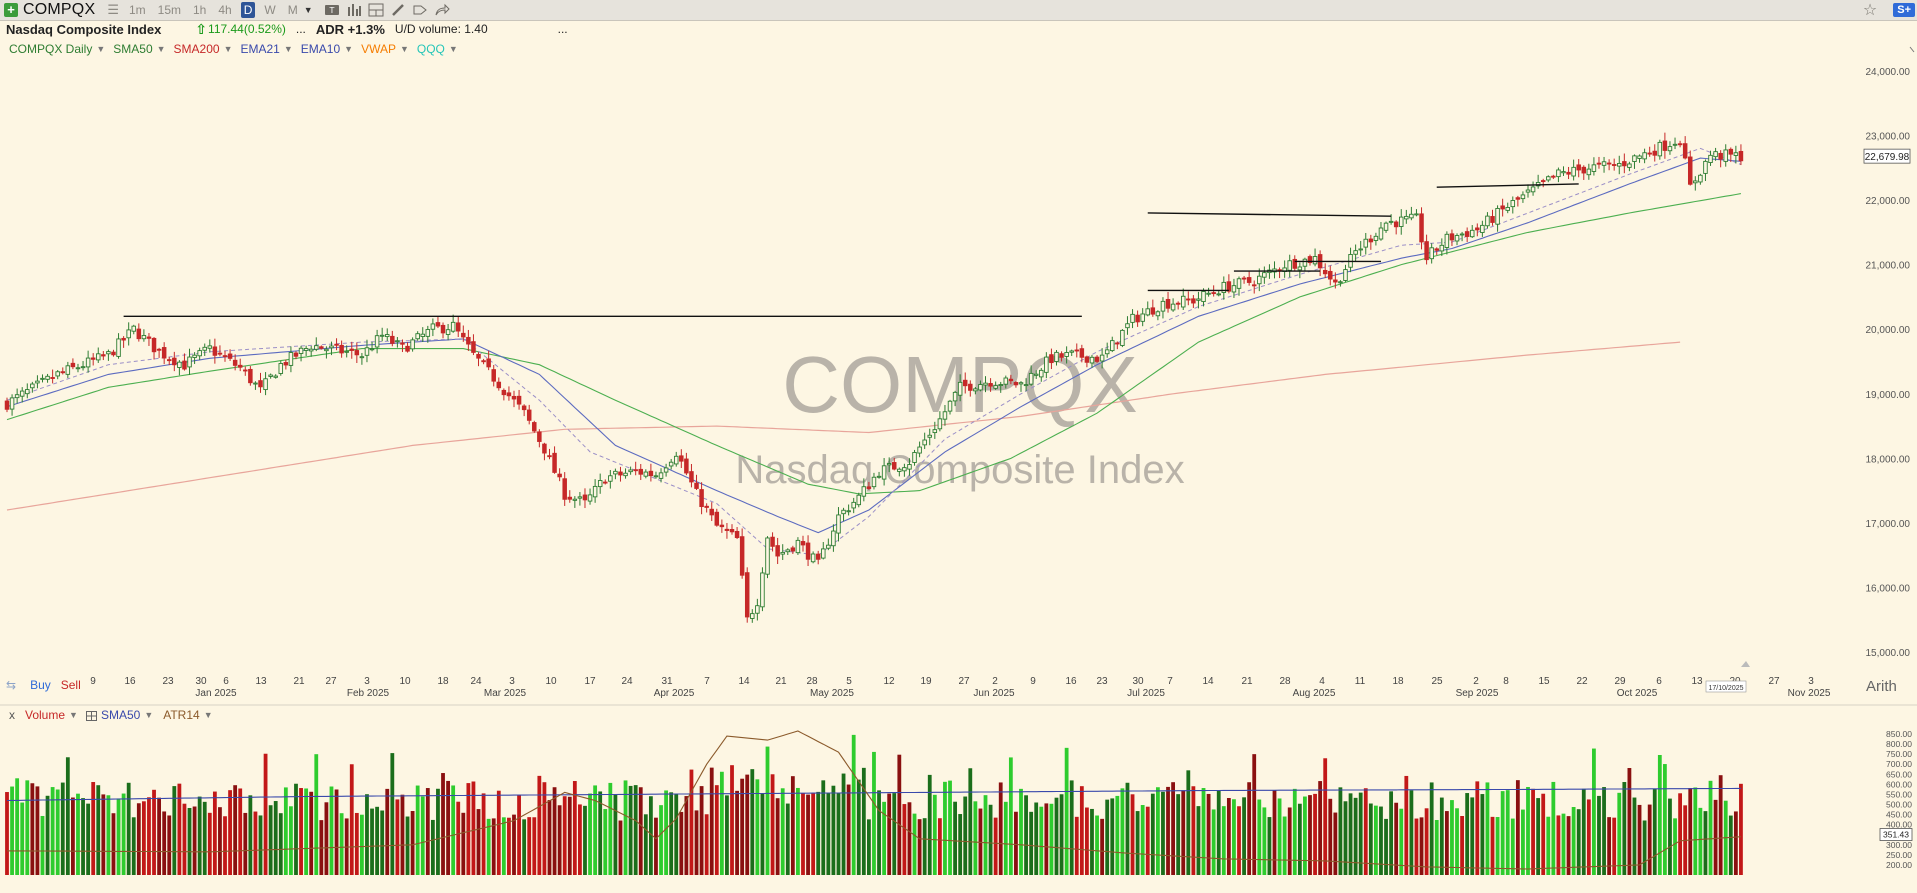 The width and height of the screenshot is (1917, 893). I want to click on chart-type-icon: T, so click(332, 10).